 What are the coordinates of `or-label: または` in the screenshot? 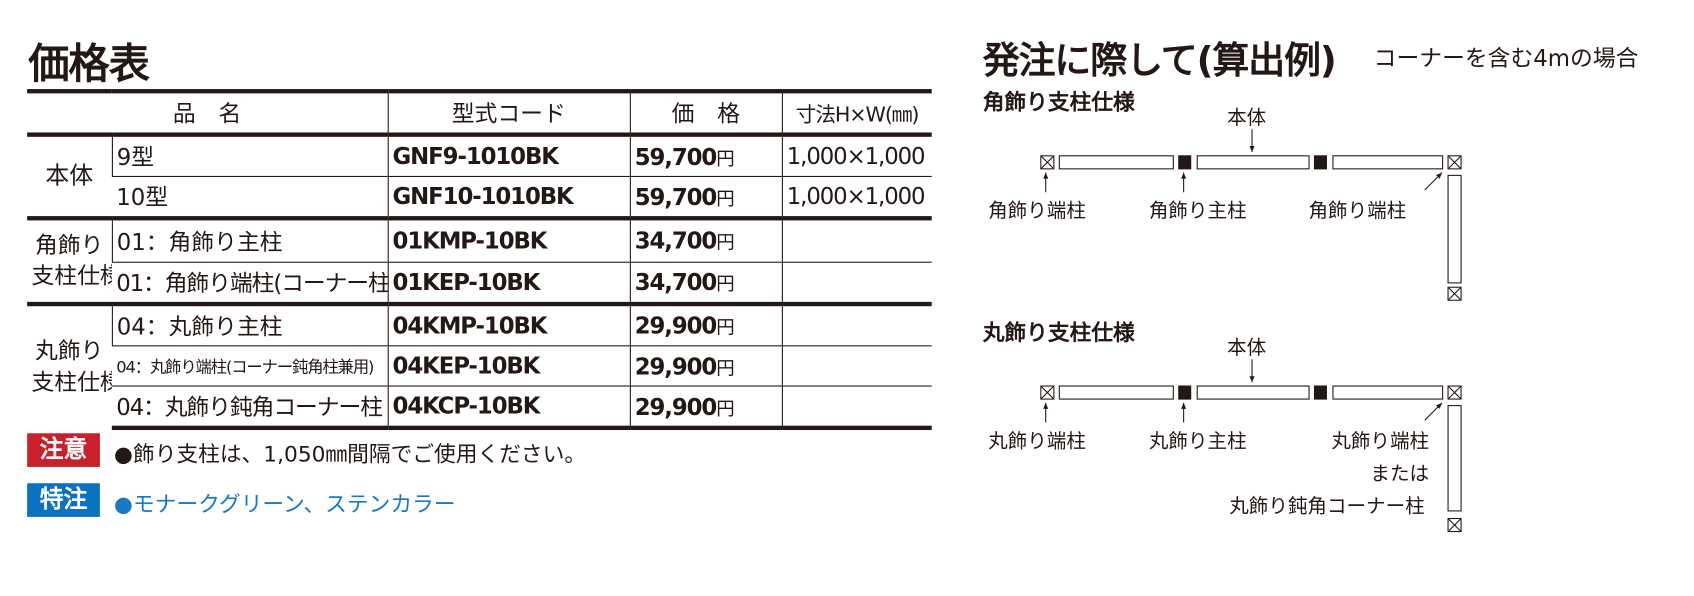 It's located at (1400, 474).